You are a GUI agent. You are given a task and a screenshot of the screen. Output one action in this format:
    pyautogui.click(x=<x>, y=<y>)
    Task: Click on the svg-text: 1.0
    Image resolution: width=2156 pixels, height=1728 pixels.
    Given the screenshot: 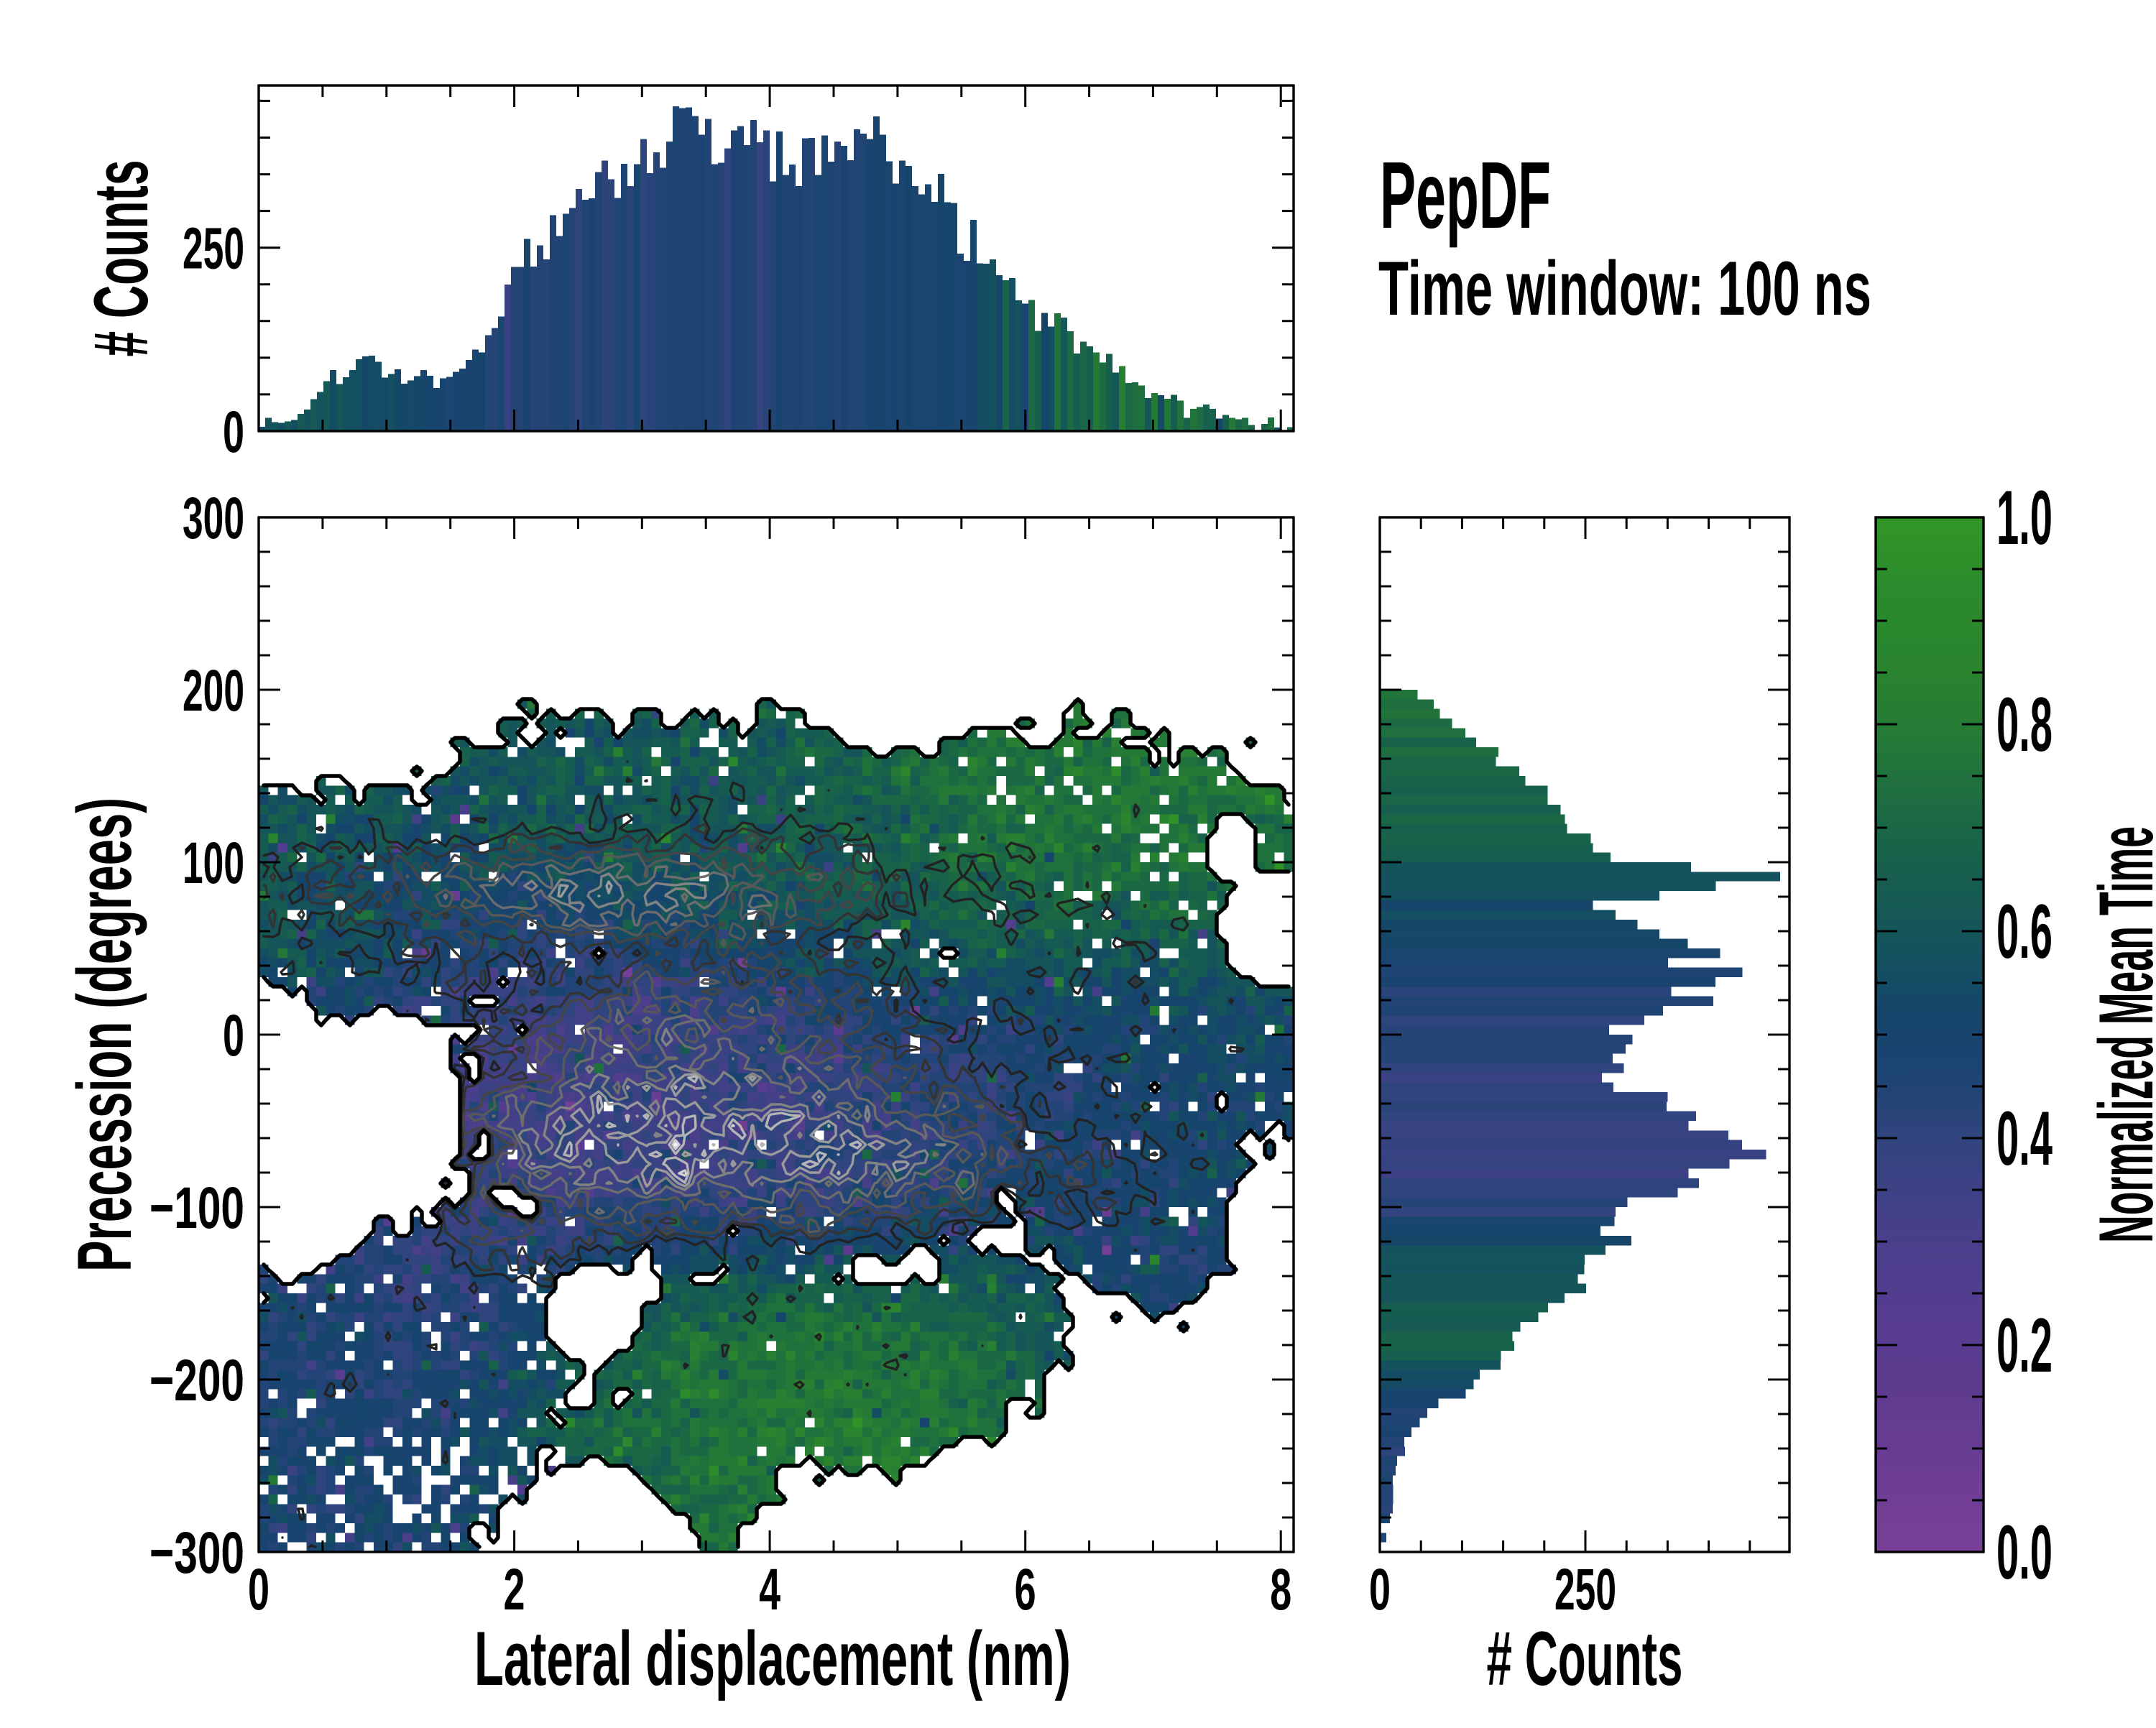 What is the action you would take?
    pyautogui.click(x=2024, y=517)
    